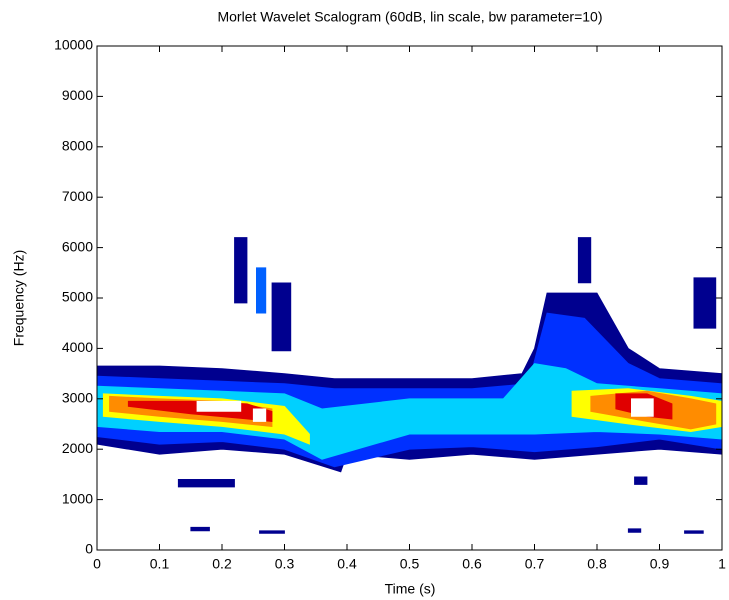  Describe the element at coordinates (222, 564) in the screenshot. I see `x-tick-label: 0.2` at that location.